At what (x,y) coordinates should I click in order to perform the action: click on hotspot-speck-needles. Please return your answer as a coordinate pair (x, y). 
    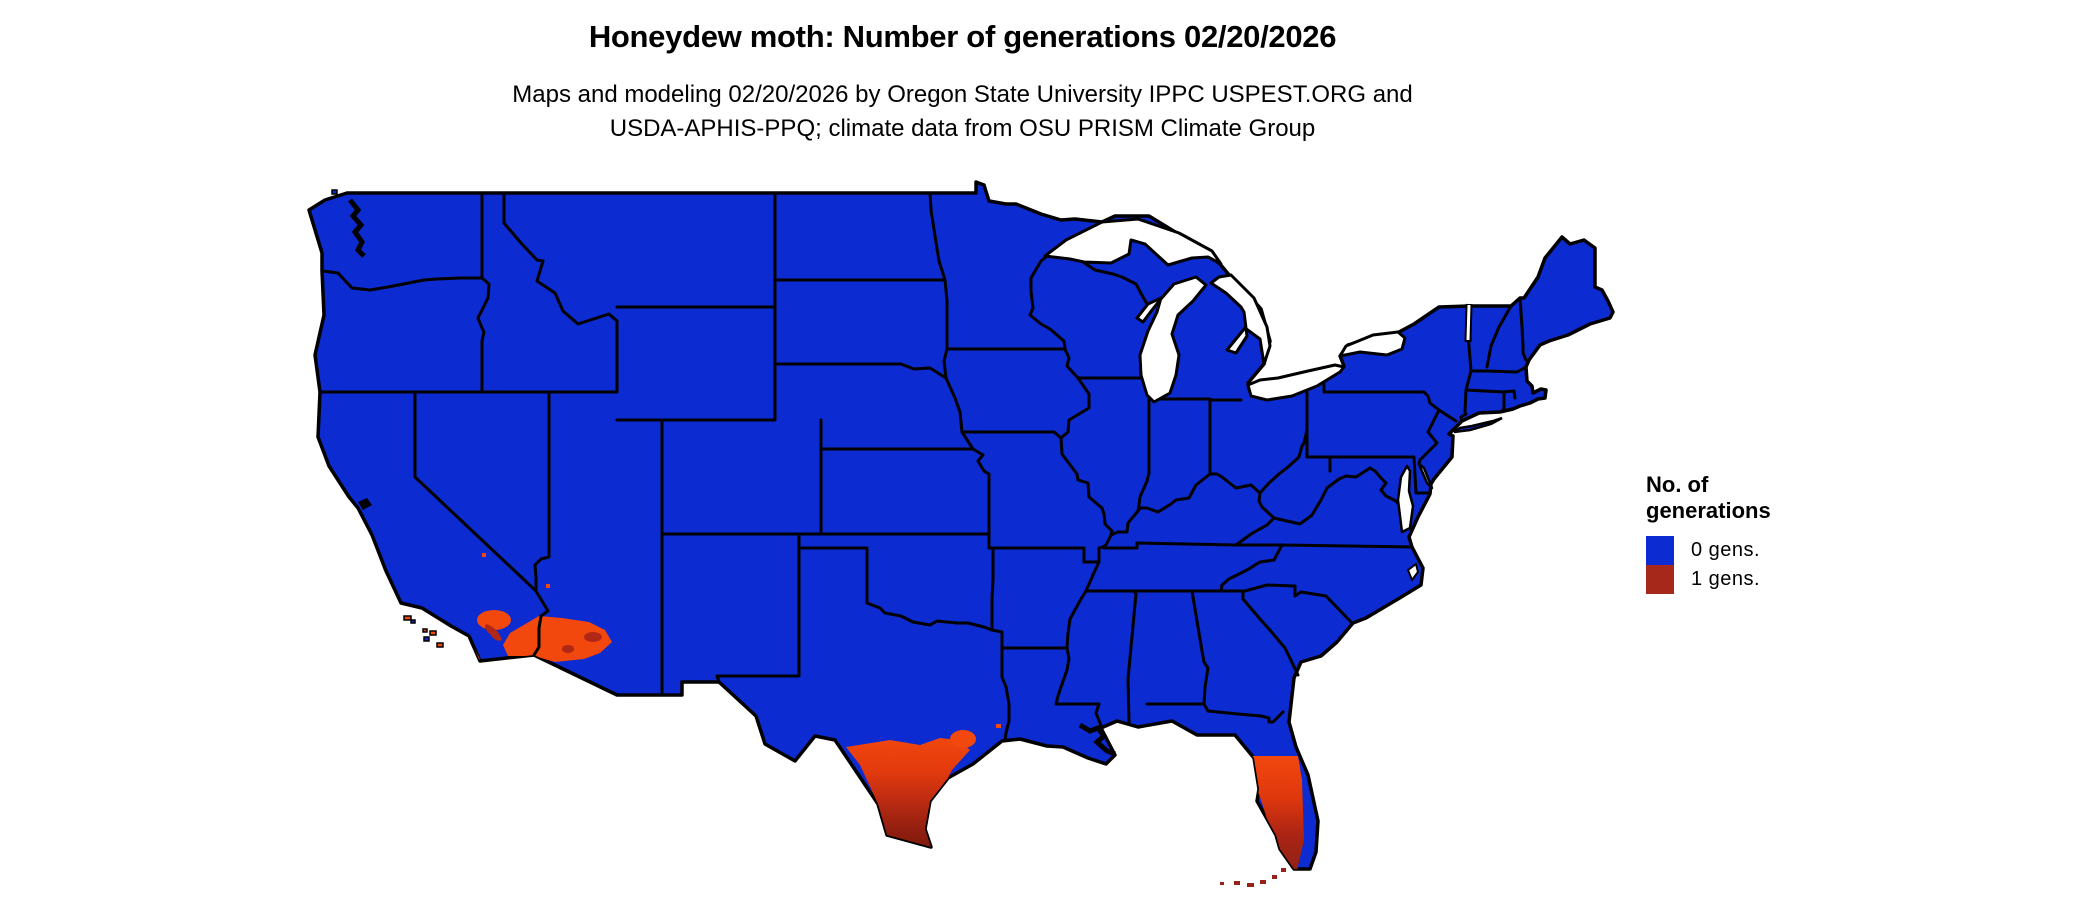
    Looking at the image, I should click on (548, 586).